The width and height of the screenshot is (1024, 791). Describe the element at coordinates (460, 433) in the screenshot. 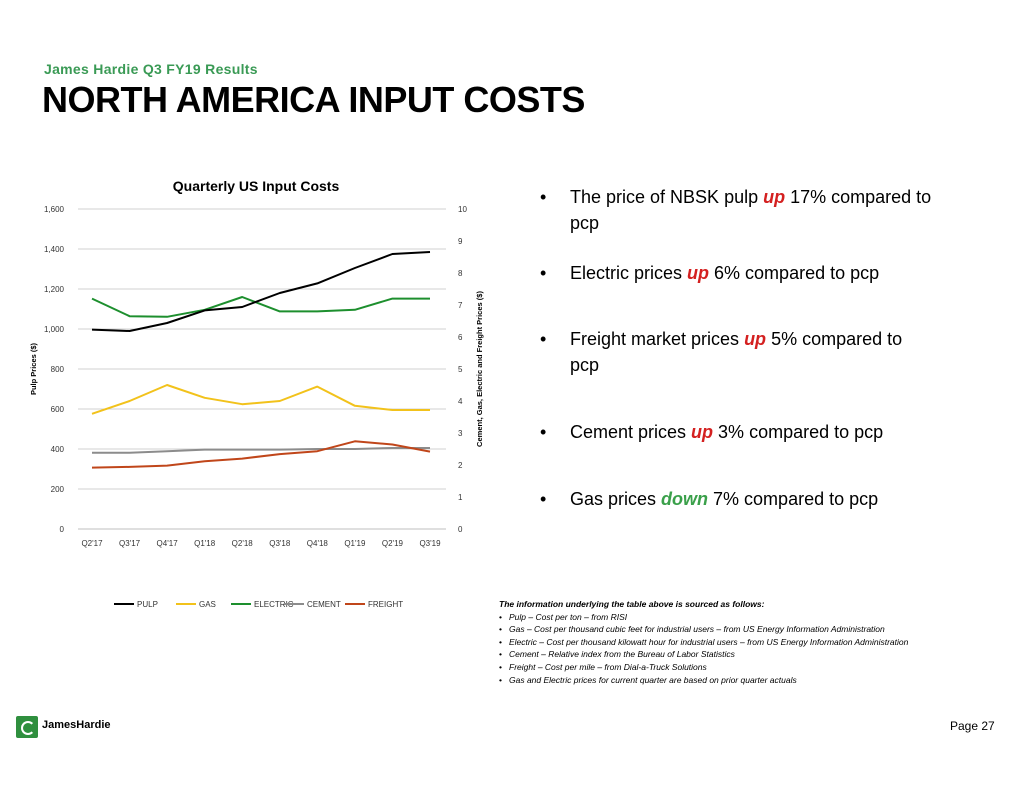

I see `y2-tick-label: 3` at that location.